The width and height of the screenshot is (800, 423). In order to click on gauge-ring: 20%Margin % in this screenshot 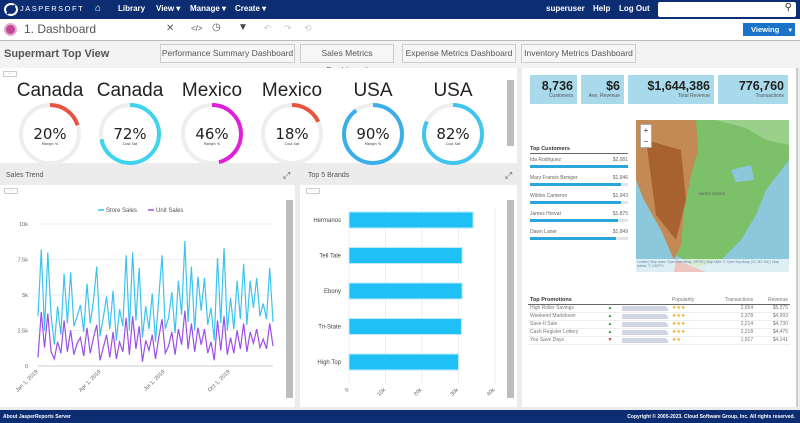, I will do `click(50, 134)`.